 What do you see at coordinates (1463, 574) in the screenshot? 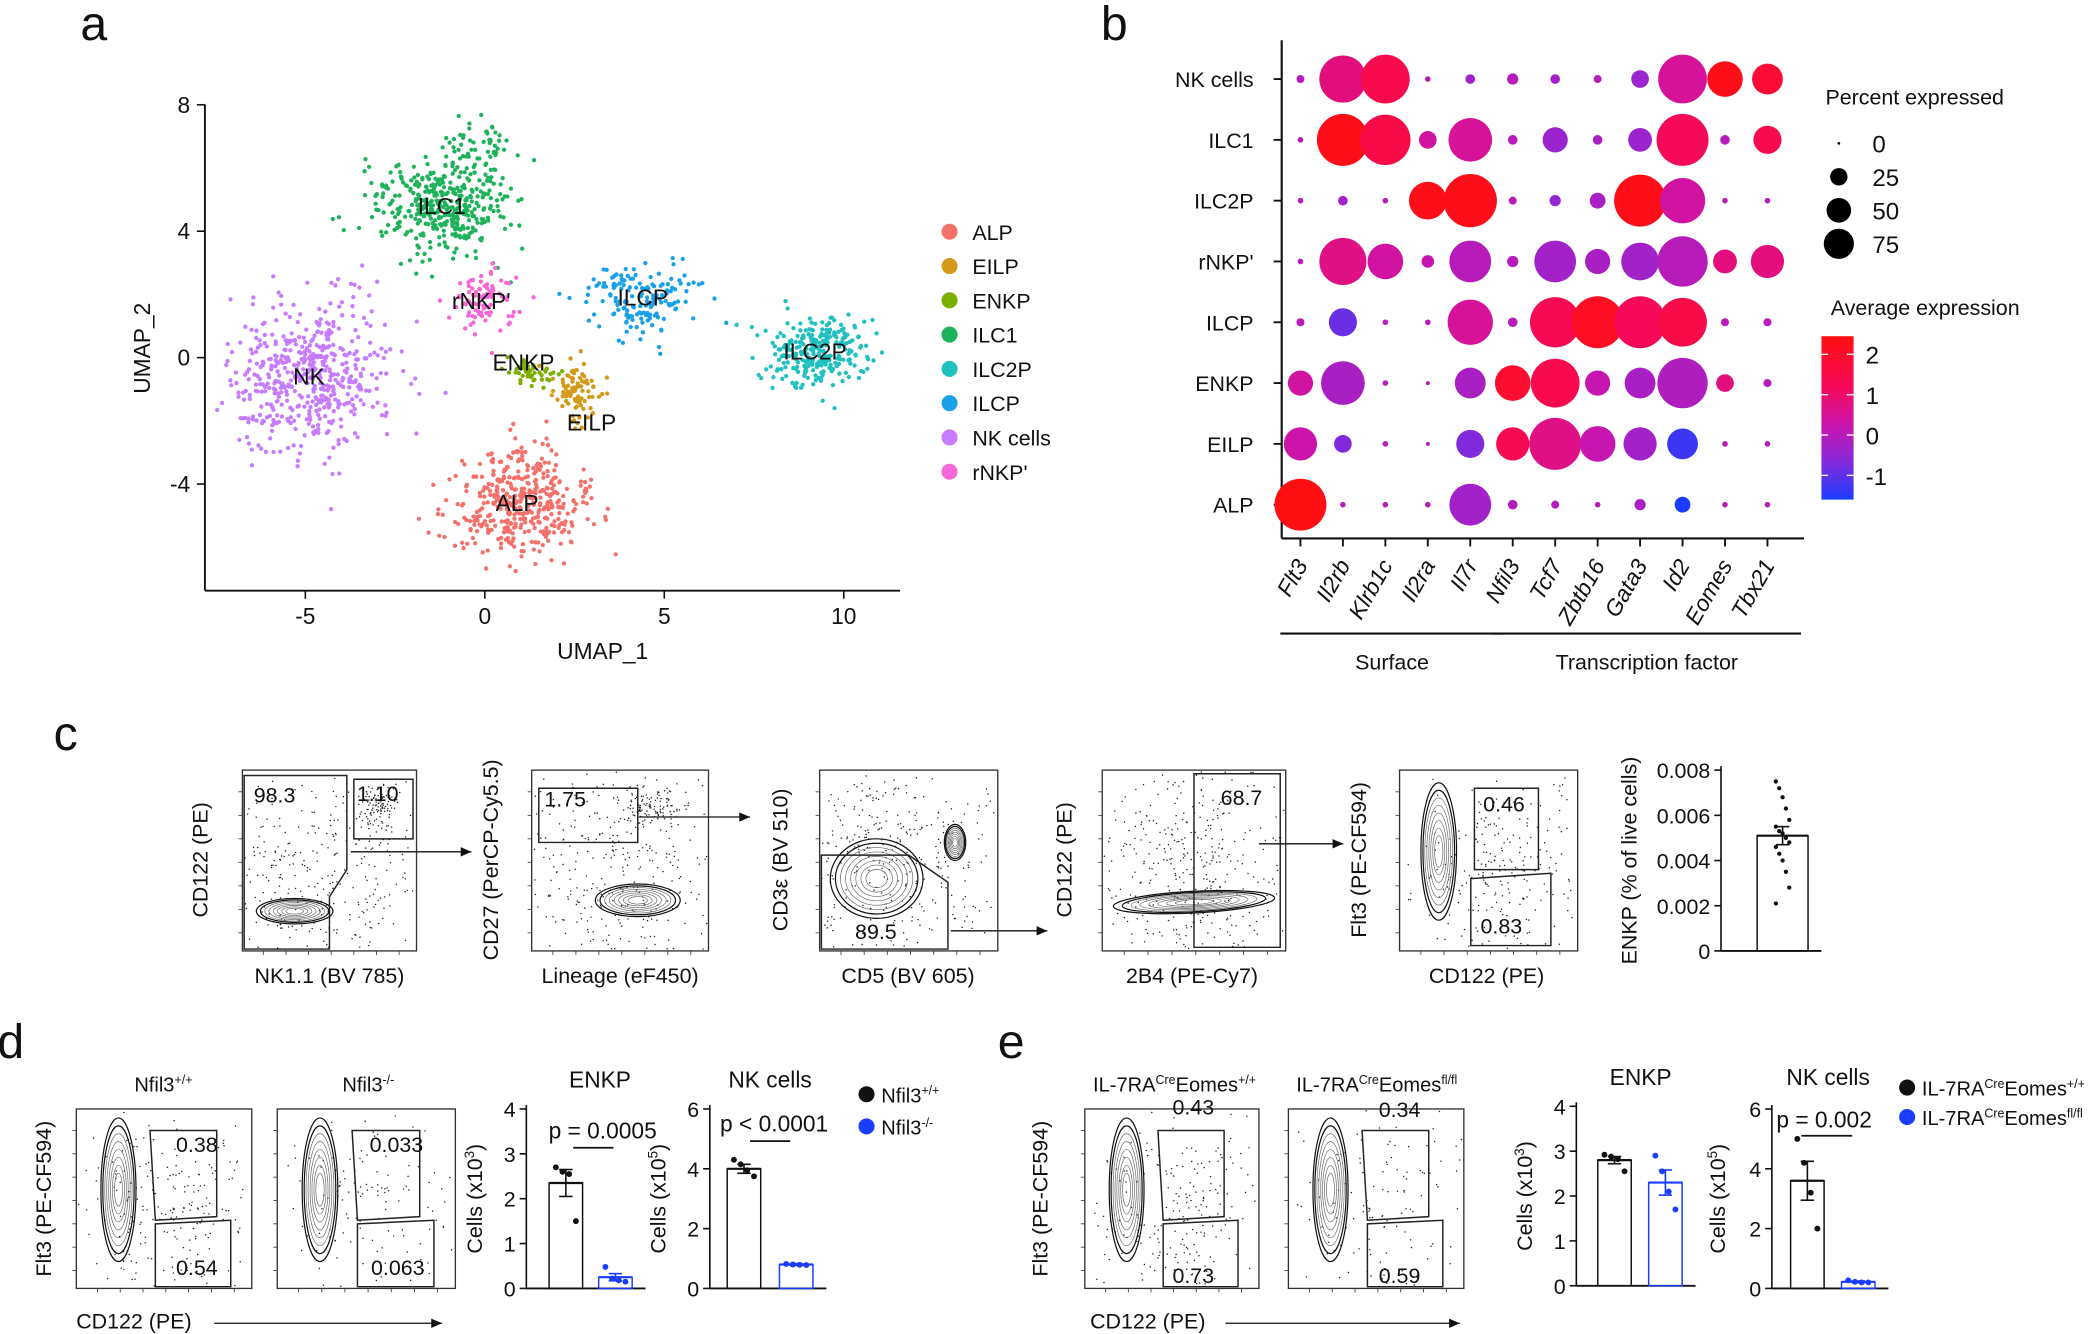
I see `col-label: Il7r` at bounding box center [1463, 574].